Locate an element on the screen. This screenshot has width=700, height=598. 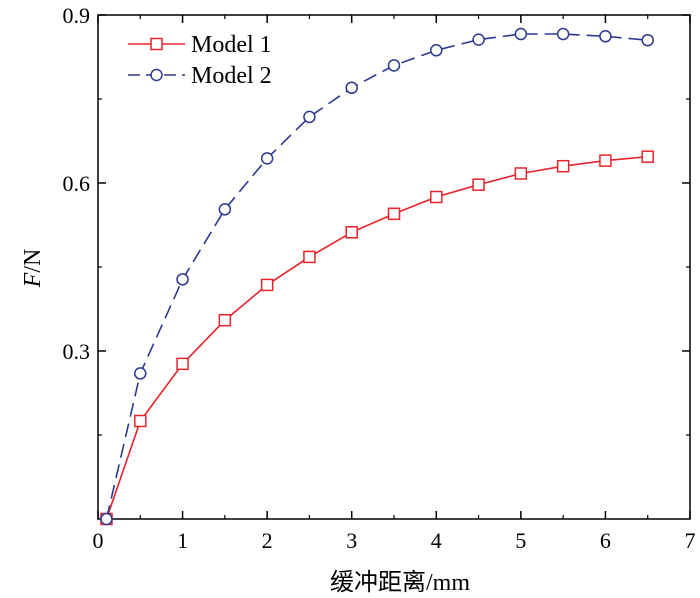
y-axis-title-variable: F is located at coordinates (33, 280).